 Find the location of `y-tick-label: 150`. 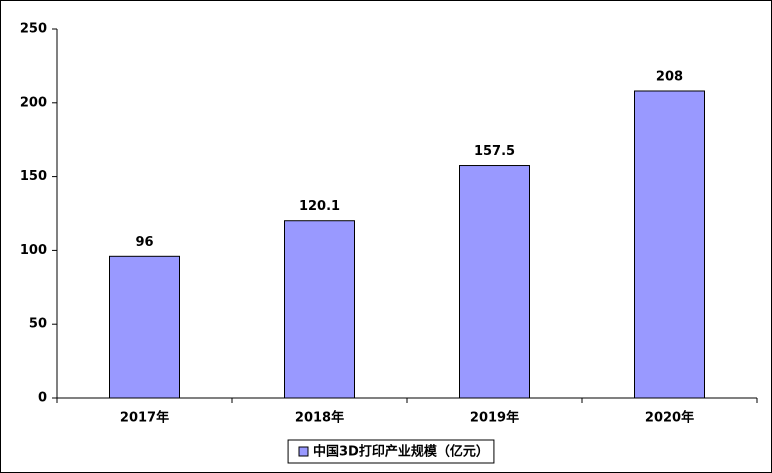

y-tick-label: 150 is located at coordinates (33, 176).